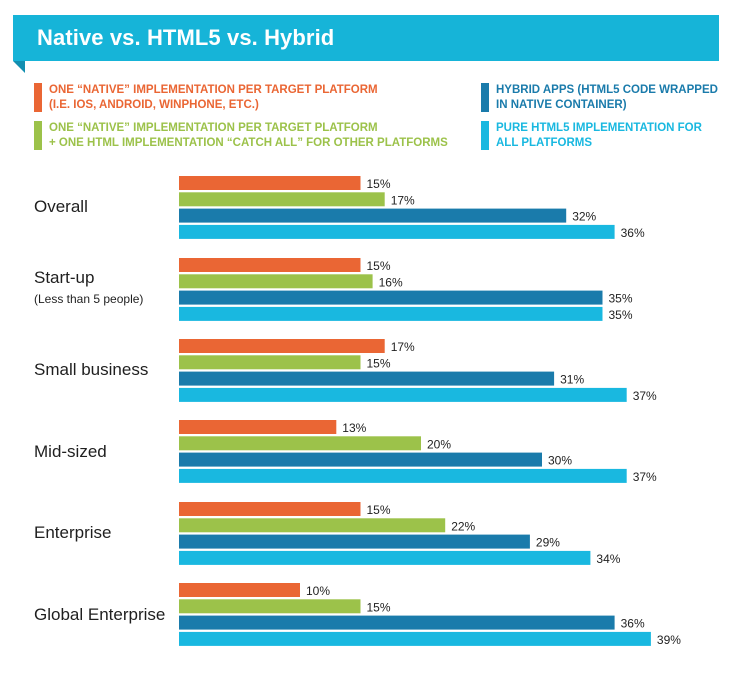 The image size is (731, 675). I want to click on data-label-overall-hybrid: 32%, so click(584, 217).